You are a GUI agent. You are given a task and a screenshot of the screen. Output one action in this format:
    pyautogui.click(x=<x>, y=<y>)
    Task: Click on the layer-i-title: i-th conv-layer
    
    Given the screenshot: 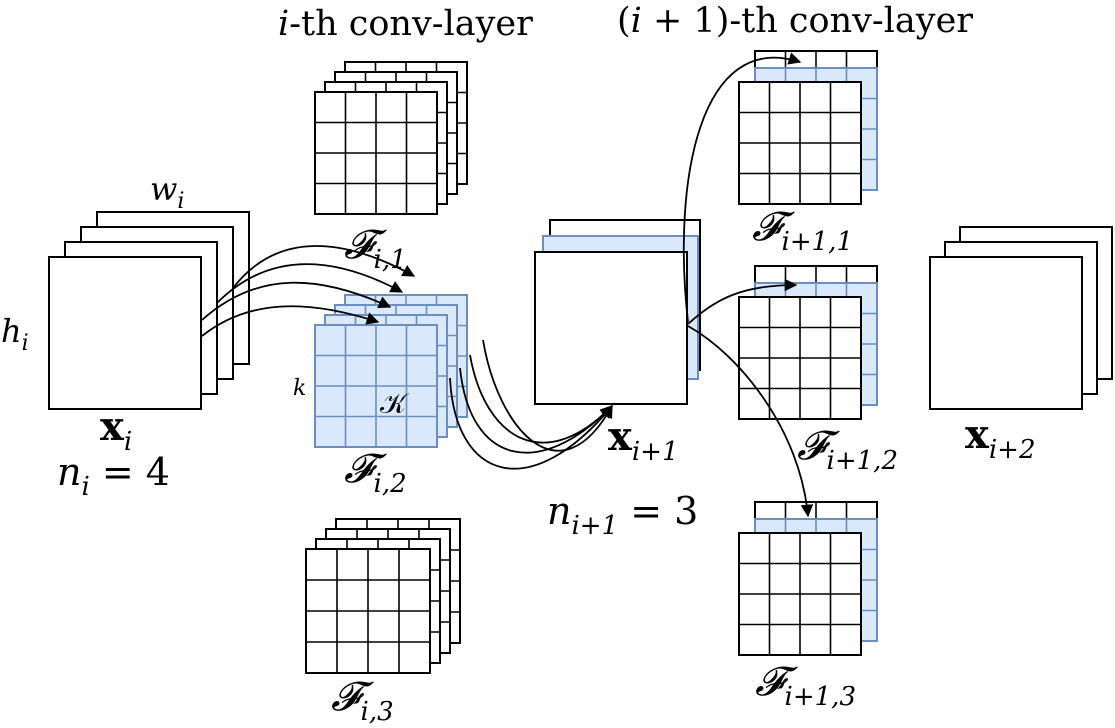 What is the action you would take?
    pyautogui.click(x=405, y=24)
    